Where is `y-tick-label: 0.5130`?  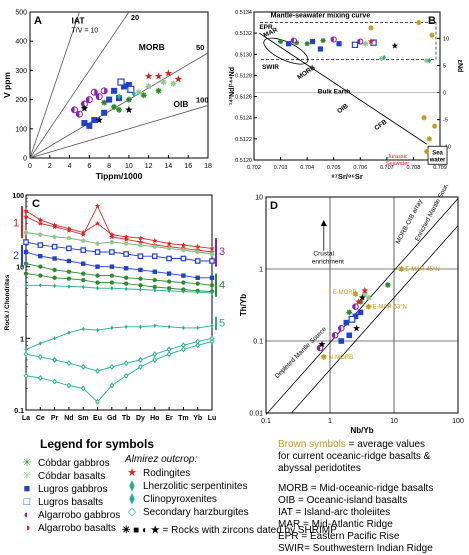 y-tick-label: 0.5130 is located at coordinates (243, 55).